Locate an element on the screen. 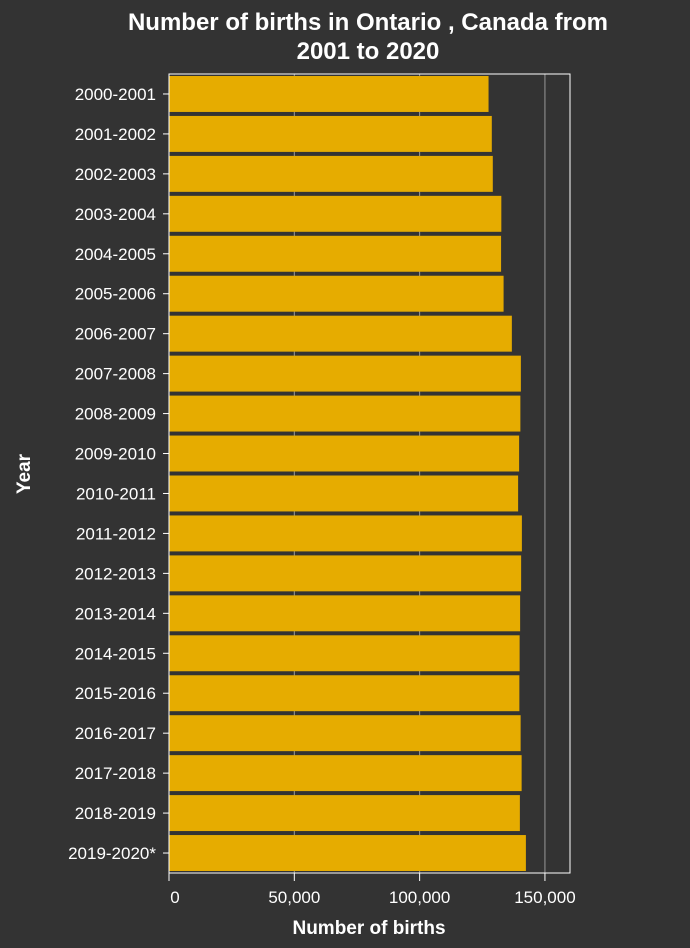 The width and height of the screenshot is (690, 948). y-tick-label: 2016-2017 is located at coordinates (115, 733).